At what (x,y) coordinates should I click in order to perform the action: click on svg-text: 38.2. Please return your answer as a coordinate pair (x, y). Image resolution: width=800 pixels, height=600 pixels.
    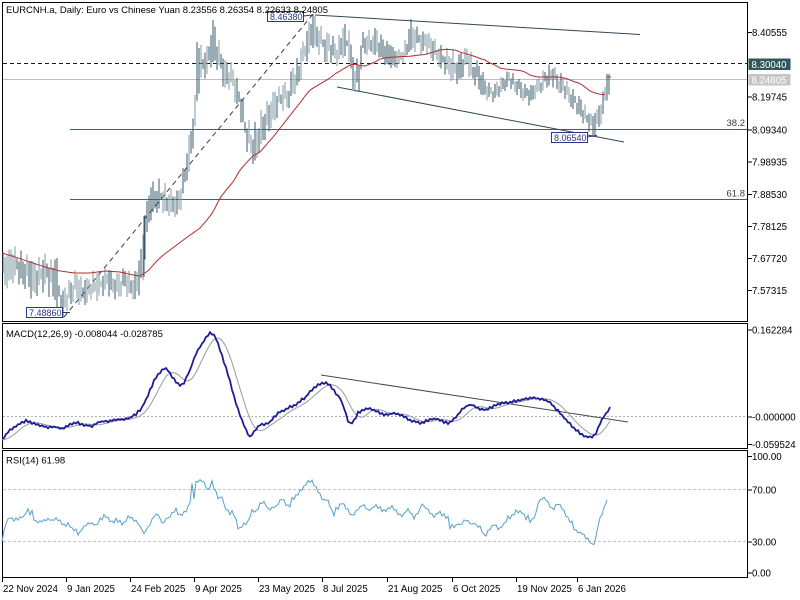
    Looking at the image, I should click on (736, 123).